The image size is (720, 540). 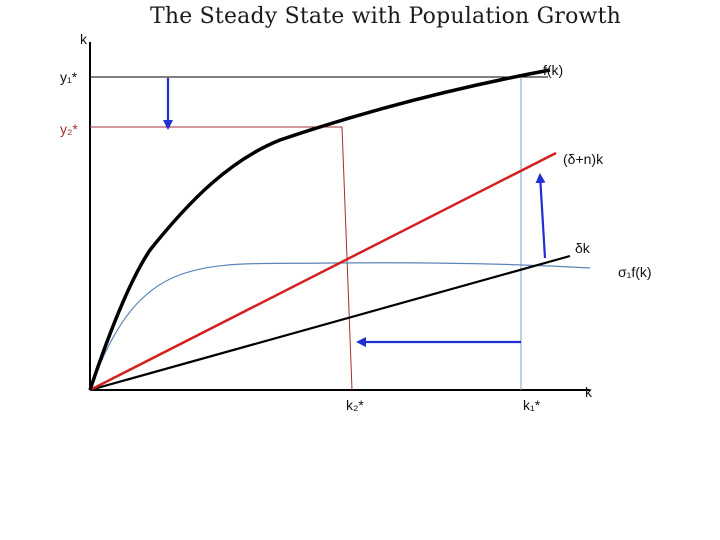 What do you see at coordinates (582, 248) in the screenshot?
I see `depreciation-label: δk` at bounding box center [582, 248].